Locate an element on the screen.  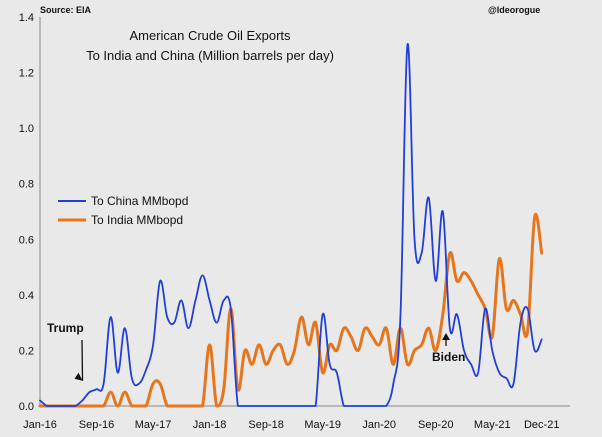
x-tick-label: Sep-20 is located at coordinates (435, 425).